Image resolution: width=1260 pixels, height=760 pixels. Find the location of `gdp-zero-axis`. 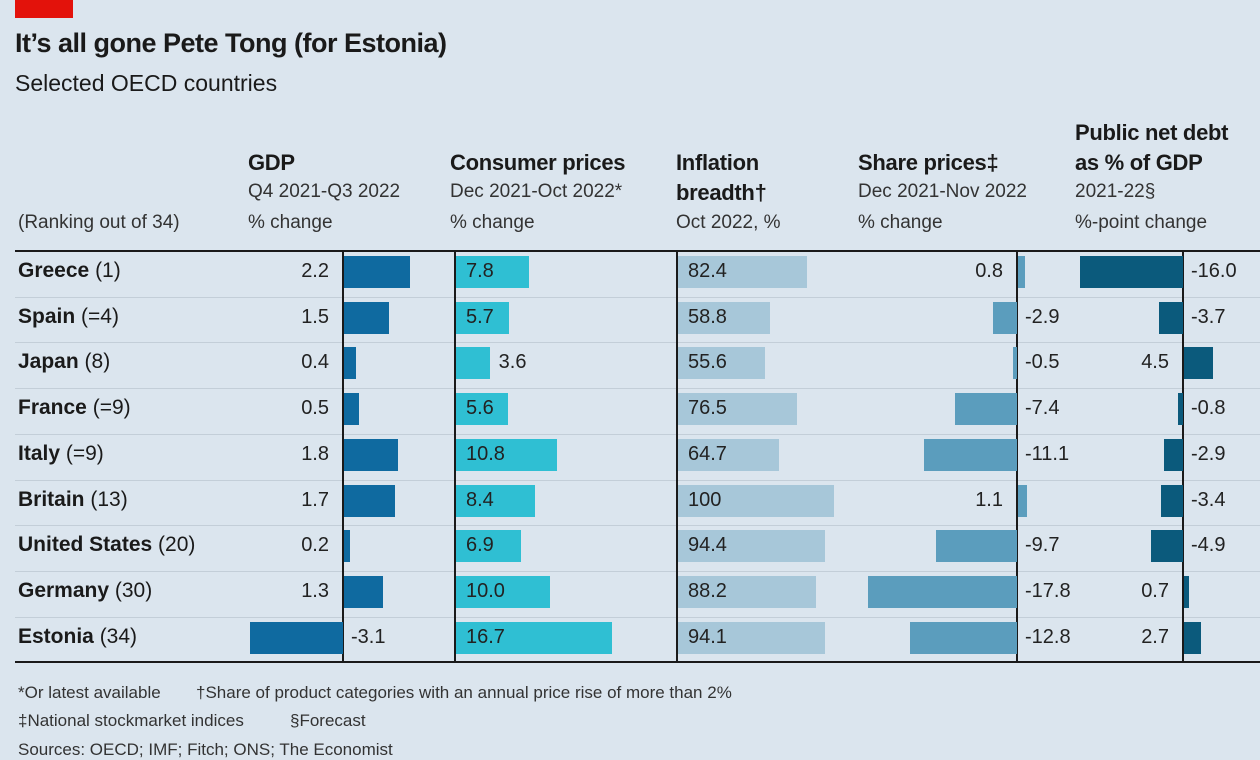

gdp-zero-axis is located at coordinates (343, 457).